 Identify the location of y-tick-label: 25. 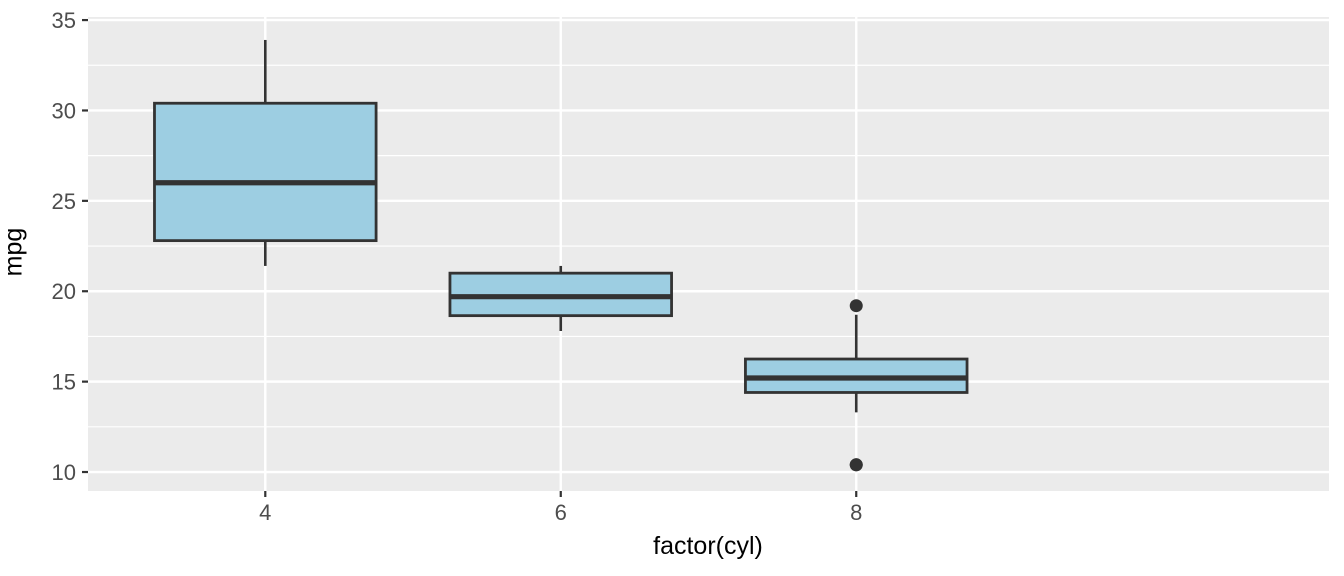
(64, 201).